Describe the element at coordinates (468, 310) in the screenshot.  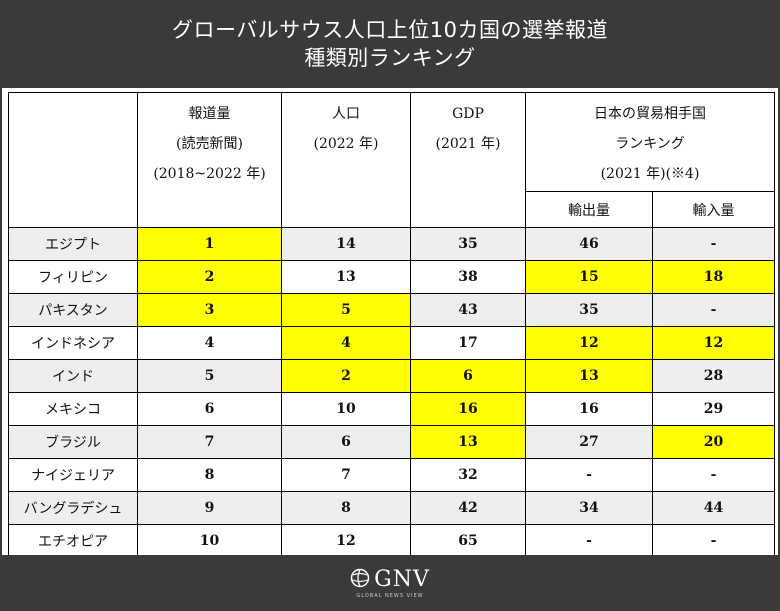
I see `gdp-cell: 43` at that location.